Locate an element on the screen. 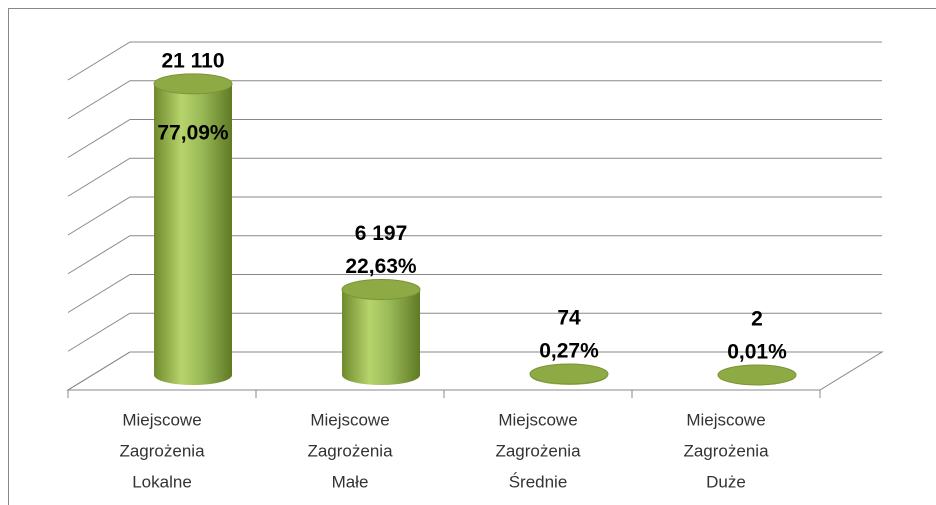  x-tick-label: Średnie is located at coordinates (538, 481).